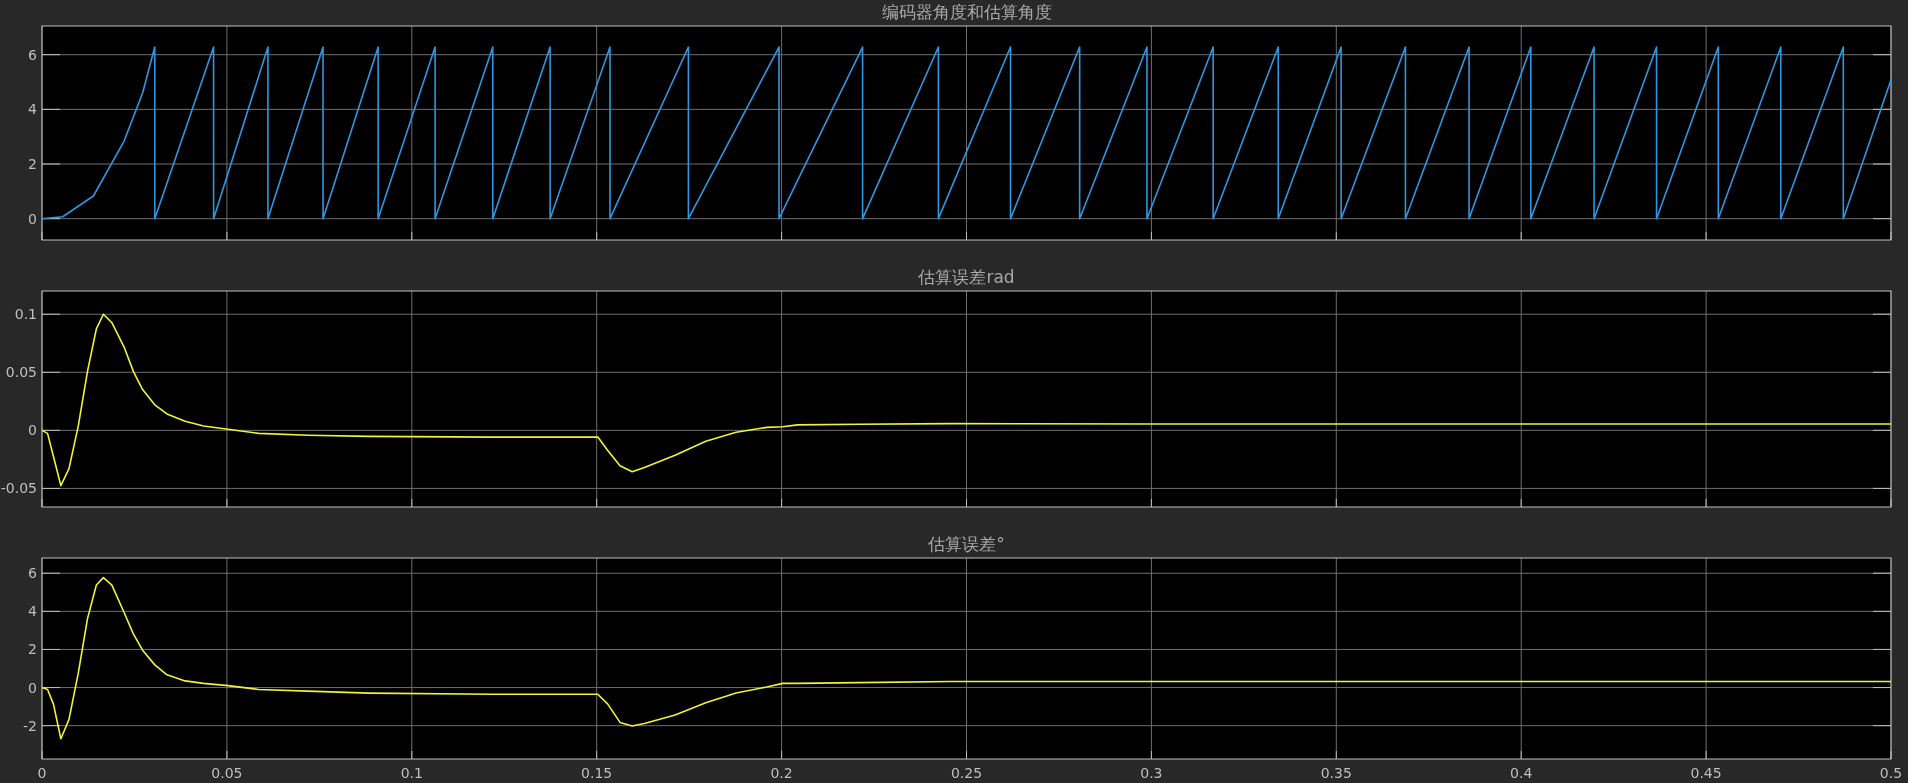 This screenshot has width=1908, height=783. I want to click on chart-title: 估算误差rad, so click(966, 277).